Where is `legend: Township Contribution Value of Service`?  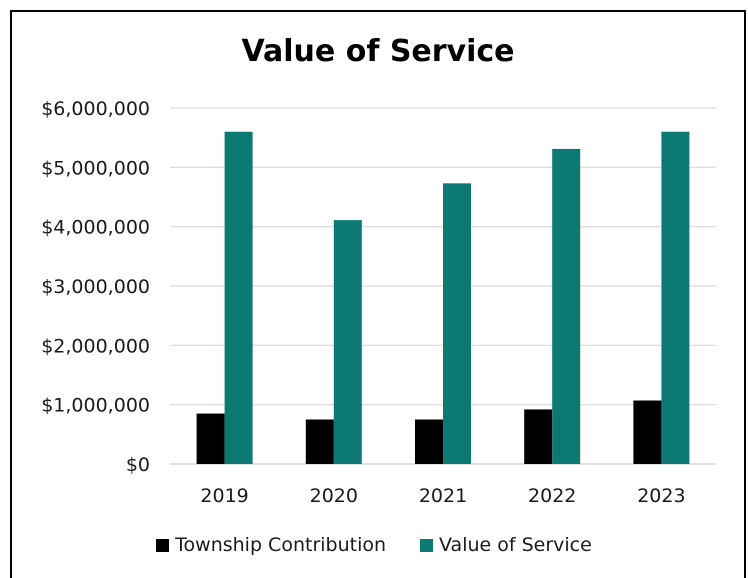
legend: Township Contribution Value of Service is located at coordinates (374, 545).